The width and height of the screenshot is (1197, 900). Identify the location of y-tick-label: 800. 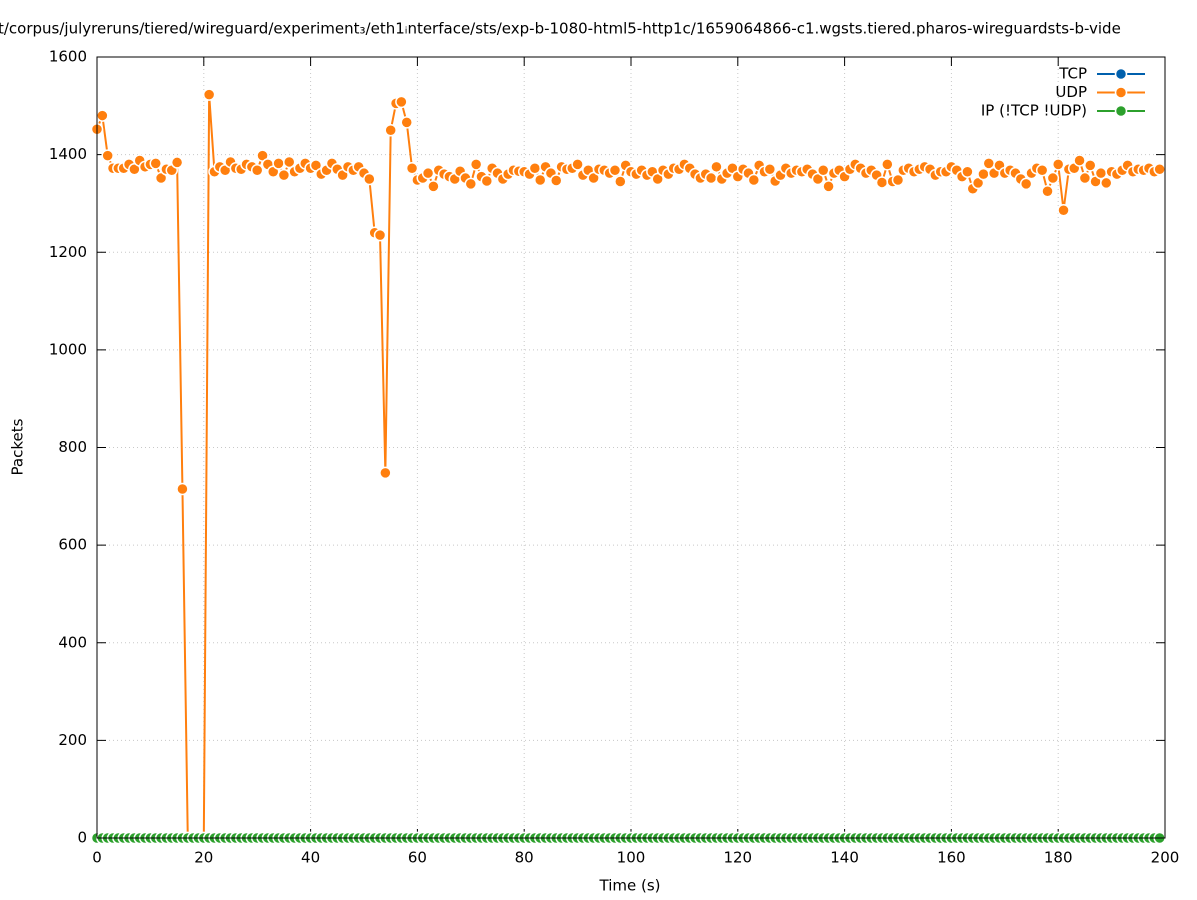
(72, 447).